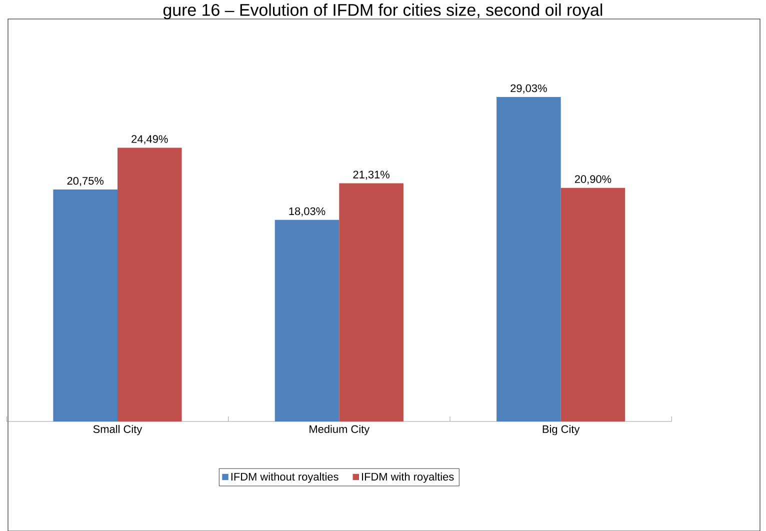 The width and height of the screenshot is (766, 531). Describe the element at coordinates (284, 477) in the screenshot. I see `legend-label: IFDM without royalties` at that location.